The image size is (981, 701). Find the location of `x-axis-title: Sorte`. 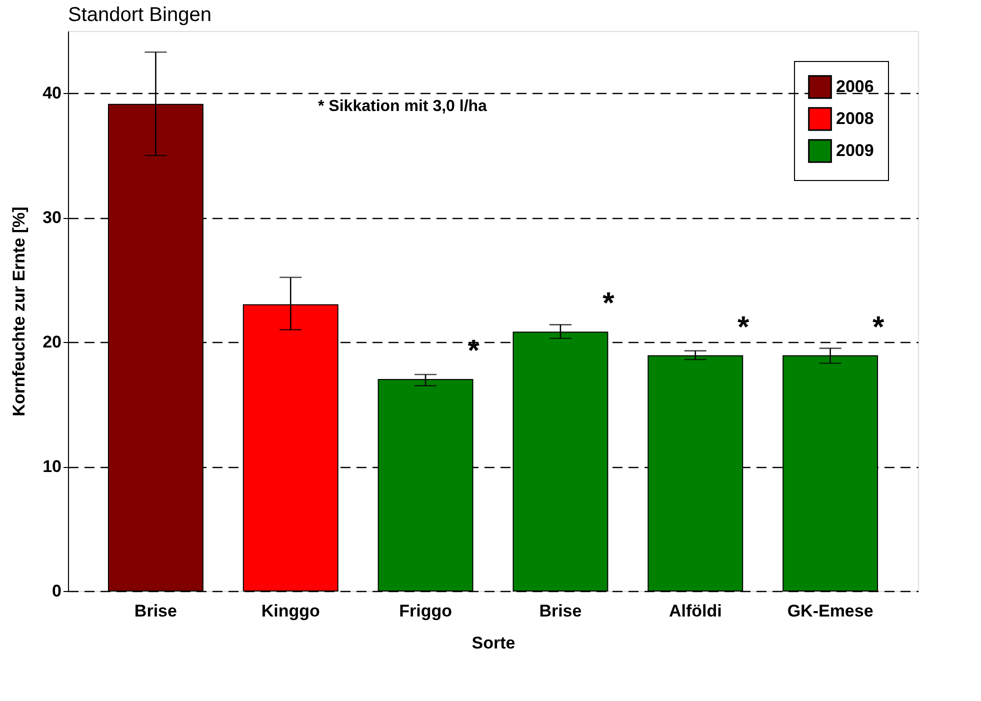

x-axis-title: Sorte is located at coordinates (494, 643).